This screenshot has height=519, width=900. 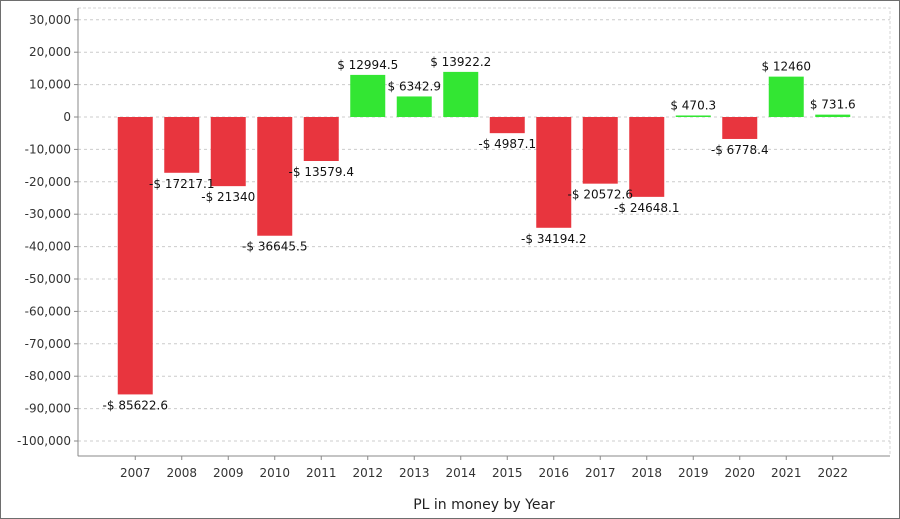 What do you see at coordinates (367, 65) in the screenshot?
I see `data-label-2012: $ 12994.5` at bounding box center [367, 65].